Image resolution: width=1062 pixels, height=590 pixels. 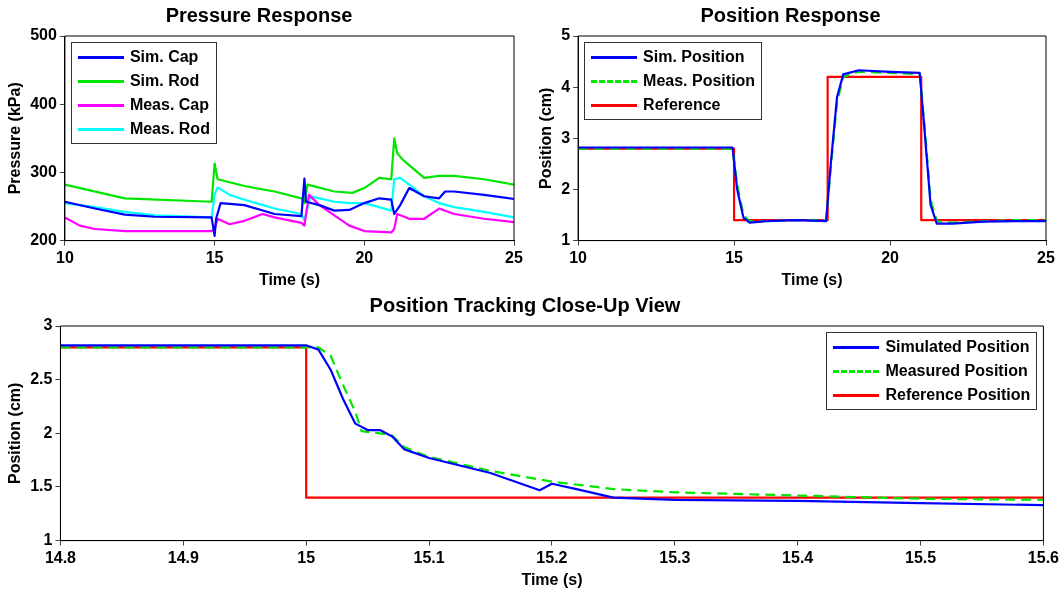 What do you see at coordinates (429, 557) in the screenshot?
I see `x-tick-label: 15.1` at bounding box center [429, 557].